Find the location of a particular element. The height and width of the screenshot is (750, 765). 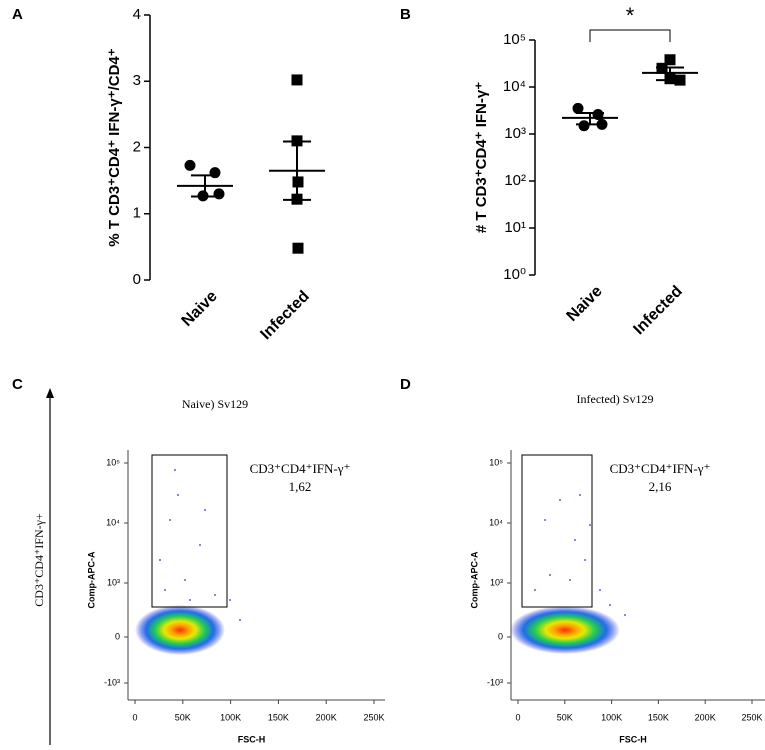

gate-value: 1,62 is located at coordinates (300, 486).